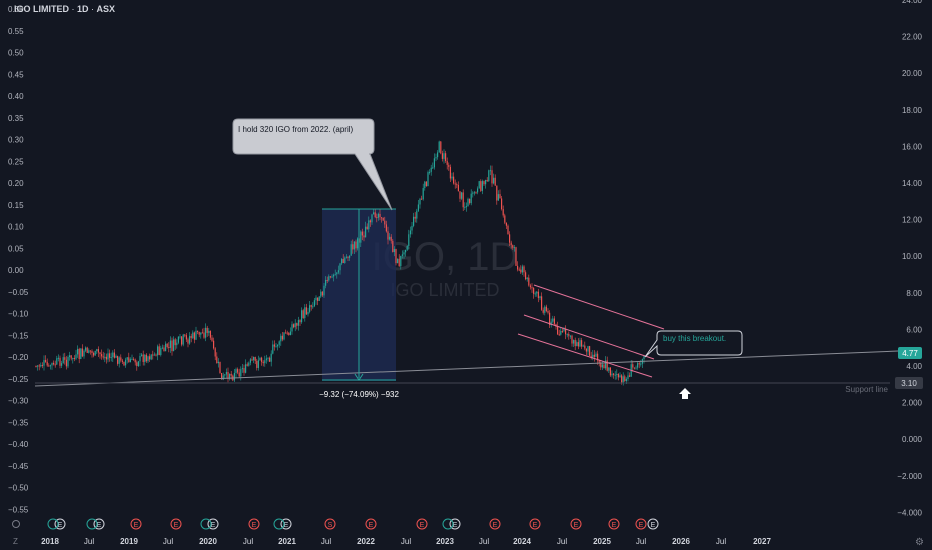 Image resolution: width=932 pixels, height=550 pixels. I want to click on event-marker-2: E, so click(95, 524).